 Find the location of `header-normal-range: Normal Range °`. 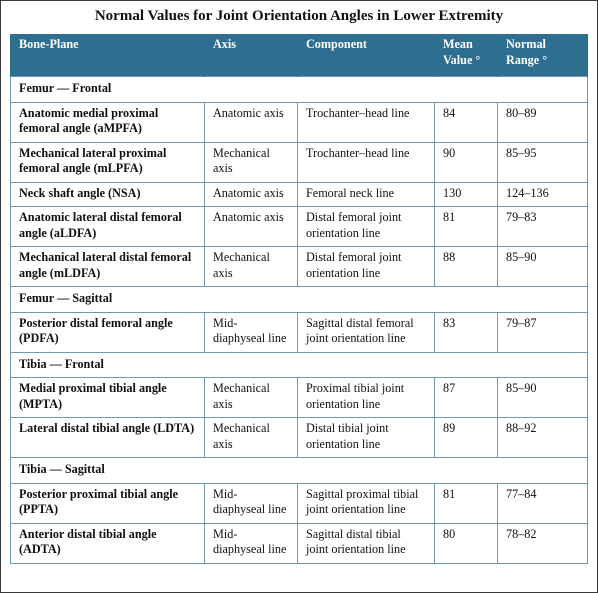

header-normal-range: Normal Range ° is located at coordinates (542, 55).